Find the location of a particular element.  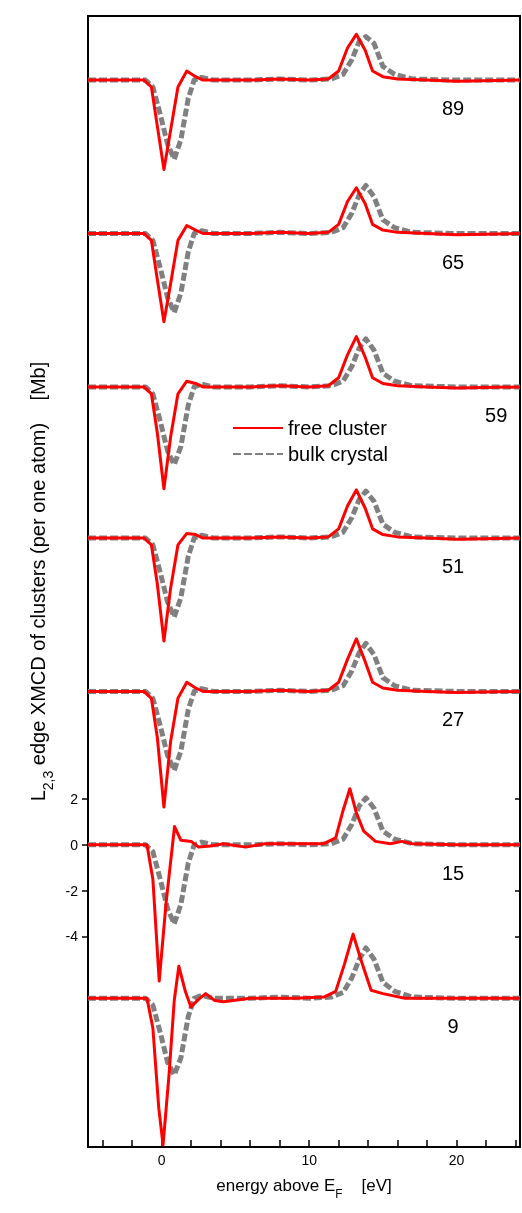

annotation: 9 is located at coordinates (453, 1026).